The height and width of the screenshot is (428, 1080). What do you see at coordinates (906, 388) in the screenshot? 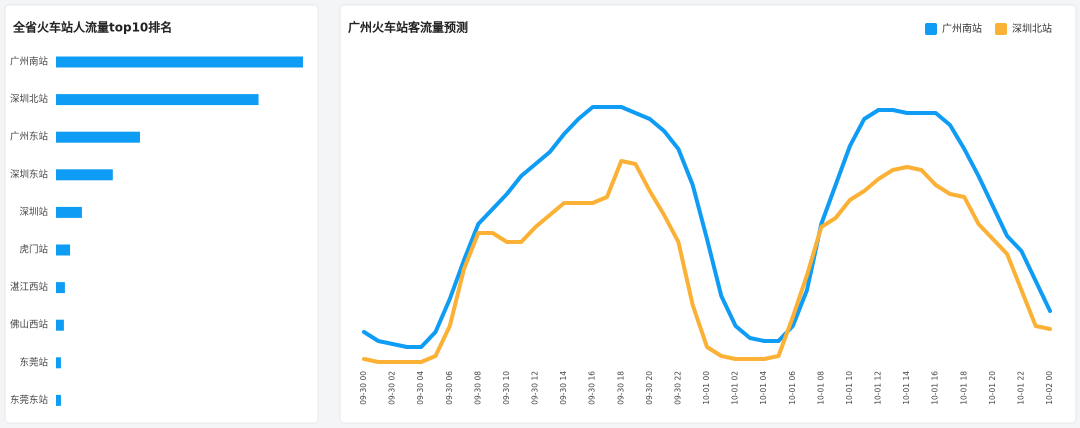
I see `x-tick-label: 10-01 14` at bounding box center [906, 388].